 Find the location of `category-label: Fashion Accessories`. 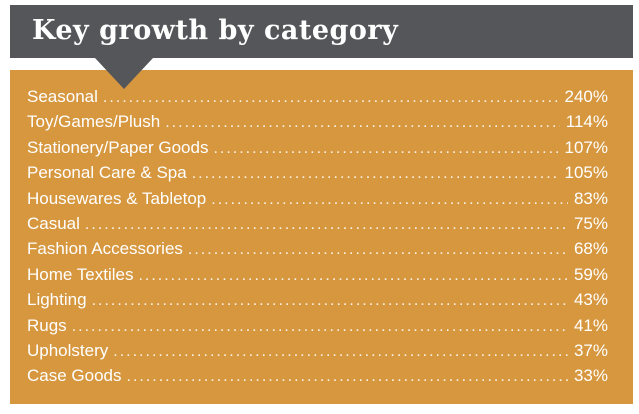

category-label: Fashion Accessories is located at coordinates (105, 249).